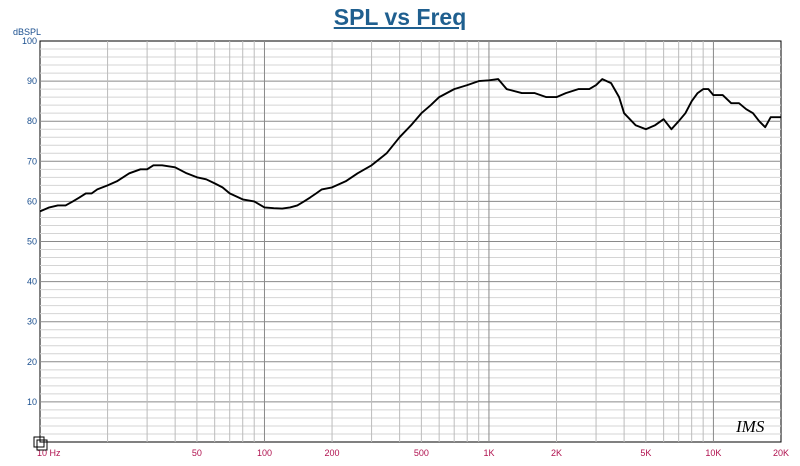  Describe the element at coordinates (556, 453) in the screenshot. I see `x-tick-label: 2K` at that location.